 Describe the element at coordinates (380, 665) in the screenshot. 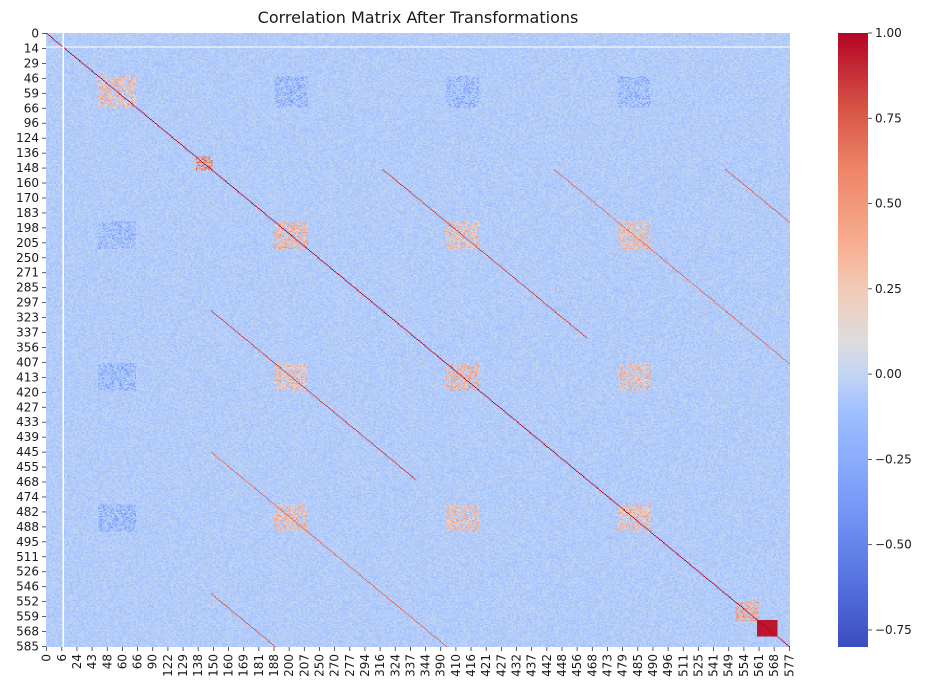

I see `x-tick-label: 316` at that location.